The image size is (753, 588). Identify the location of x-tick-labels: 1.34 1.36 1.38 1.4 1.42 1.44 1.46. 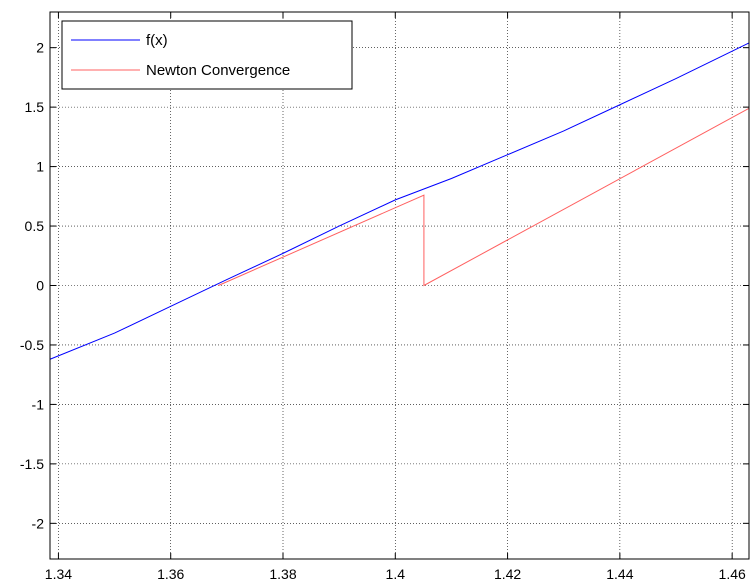
(395, 574).